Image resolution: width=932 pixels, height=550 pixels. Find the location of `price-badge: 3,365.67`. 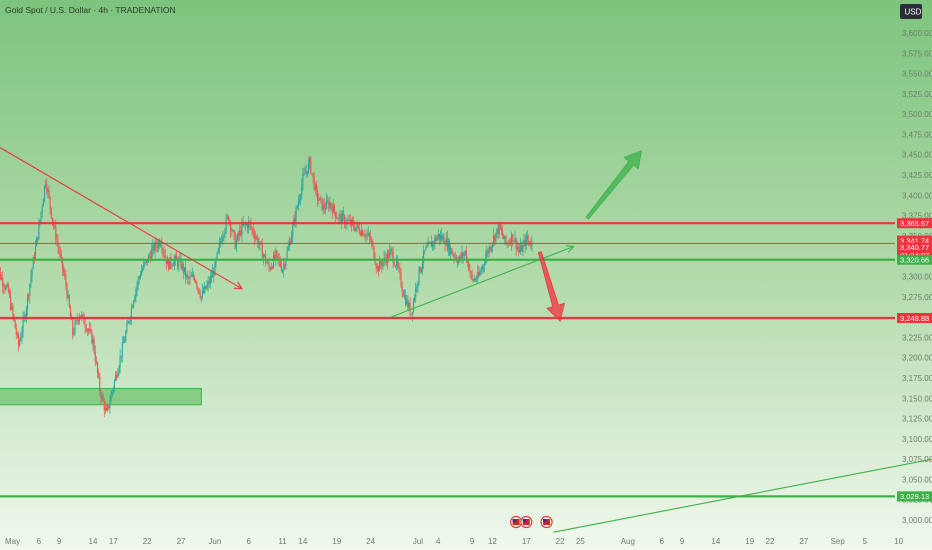

price-badge: 3,365.67 is located at coordinates (914, 223).